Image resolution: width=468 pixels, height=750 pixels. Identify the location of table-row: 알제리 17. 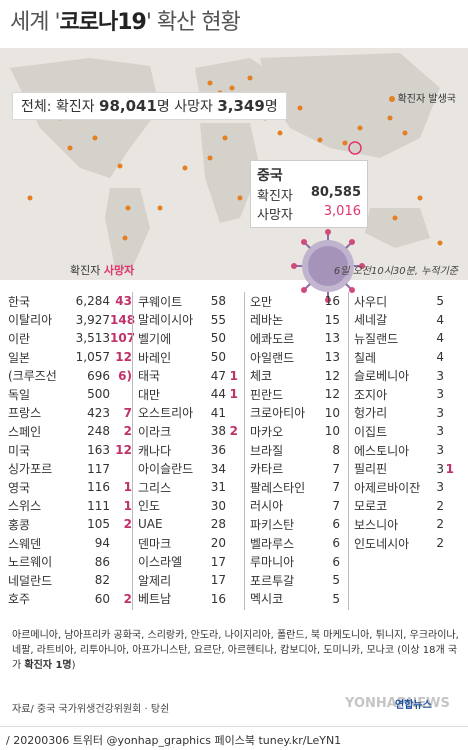
(188, 580).